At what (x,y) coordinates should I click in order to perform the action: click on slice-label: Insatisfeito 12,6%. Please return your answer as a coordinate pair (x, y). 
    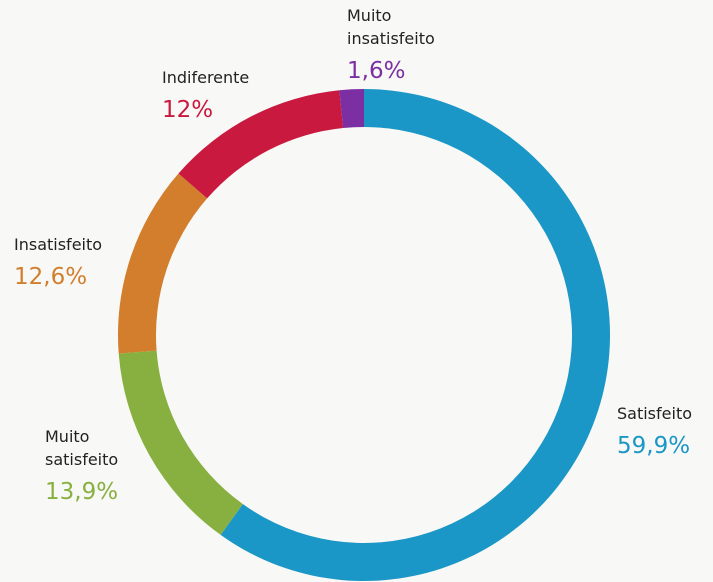
    Looking at the image, I should click on (58, 262).